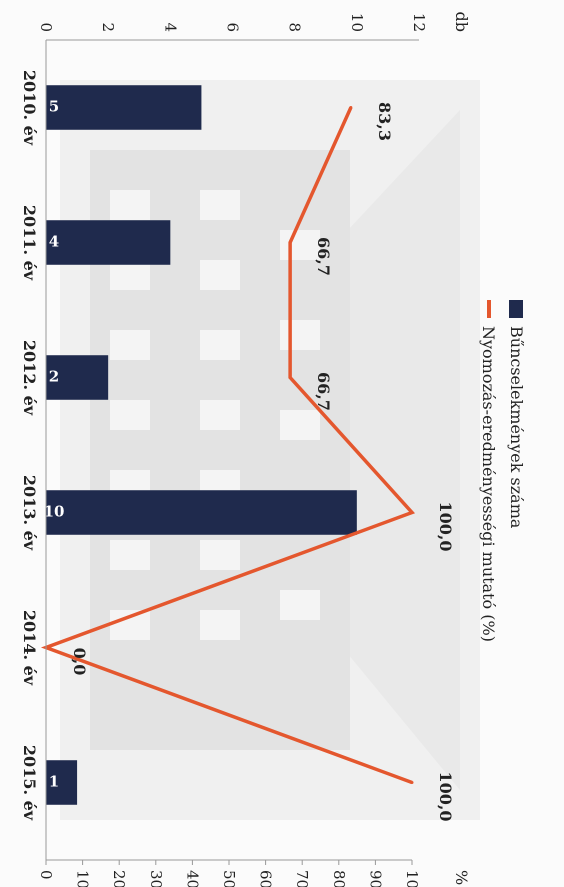  Describe the element at coordinates (54, 782) in the screenshot. I see `bar-data-label: 1` at that location.